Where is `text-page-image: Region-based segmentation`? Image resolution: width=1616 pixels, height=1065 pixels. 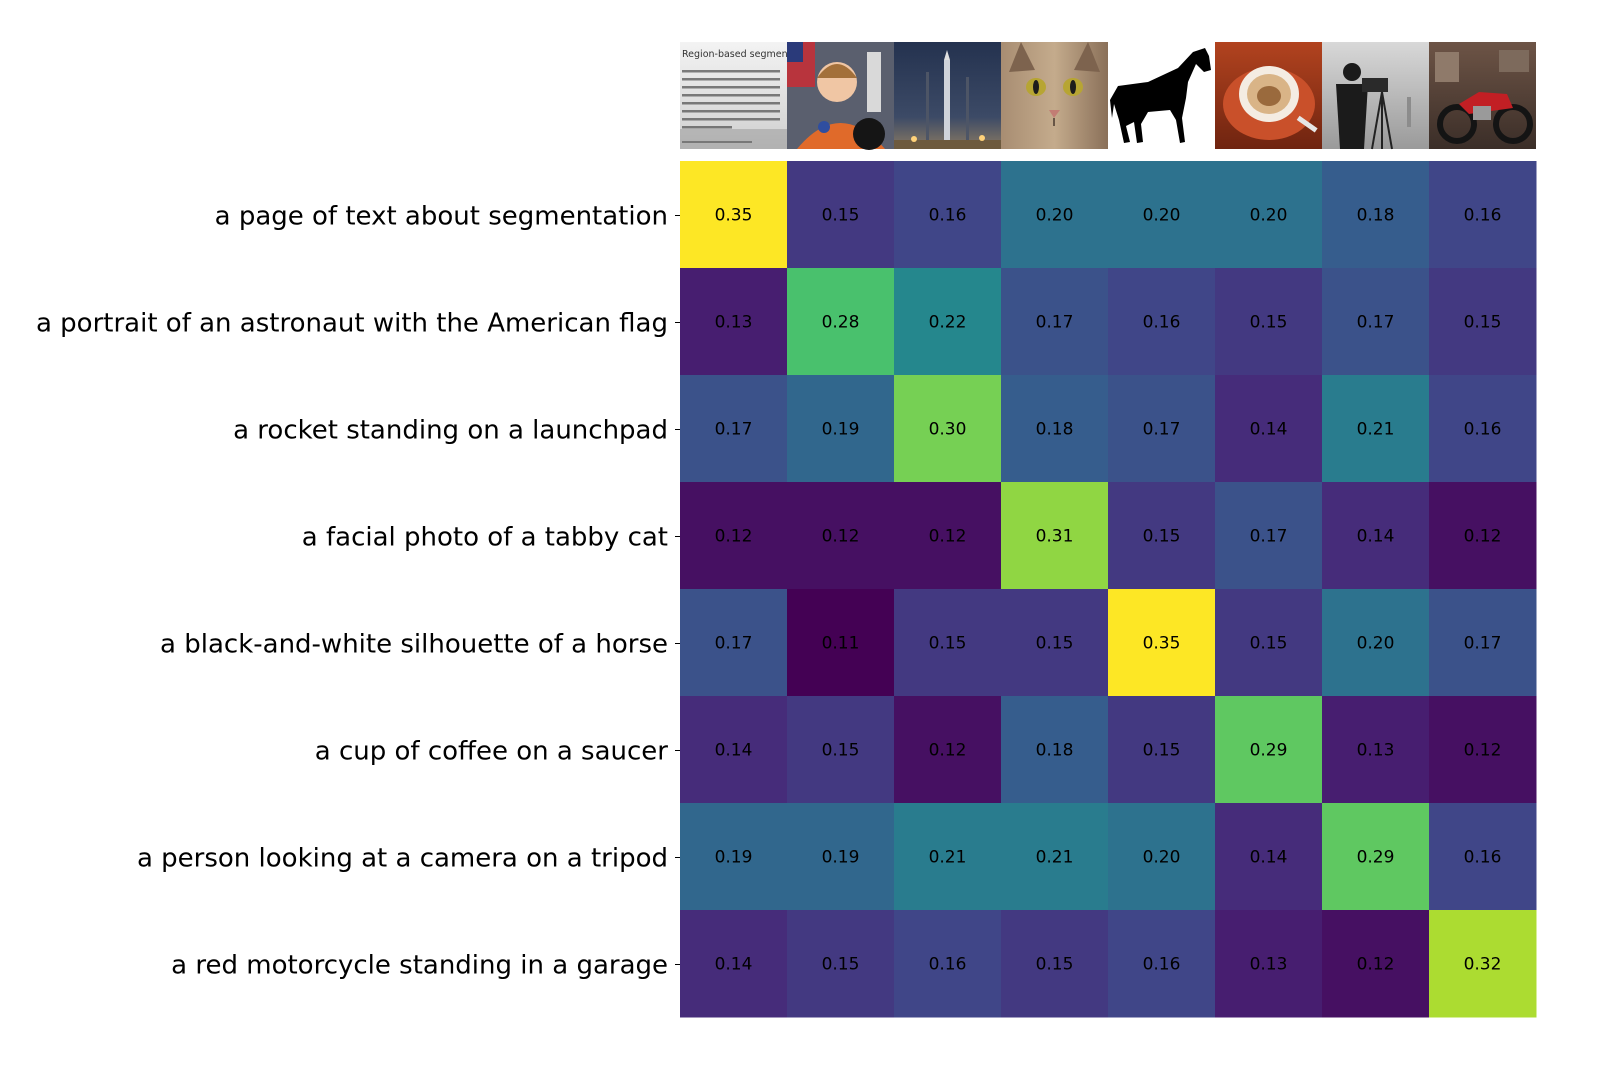
text-page-image: Region-based segmentation is located at coordinates (747, 95).